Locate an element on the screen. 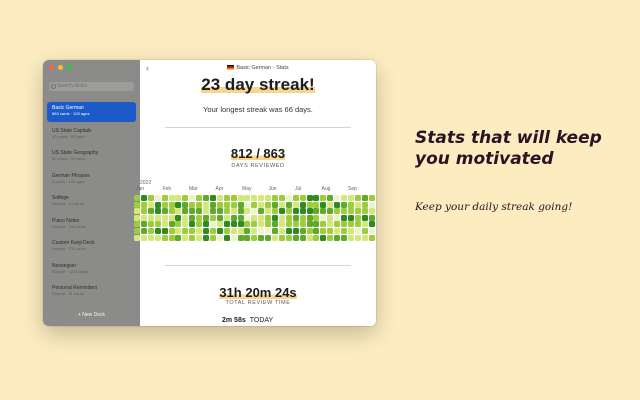  sidebar-deck-item: Custom Kanji Deck Repeat · 131 cards is located at coordinates (91, 247).